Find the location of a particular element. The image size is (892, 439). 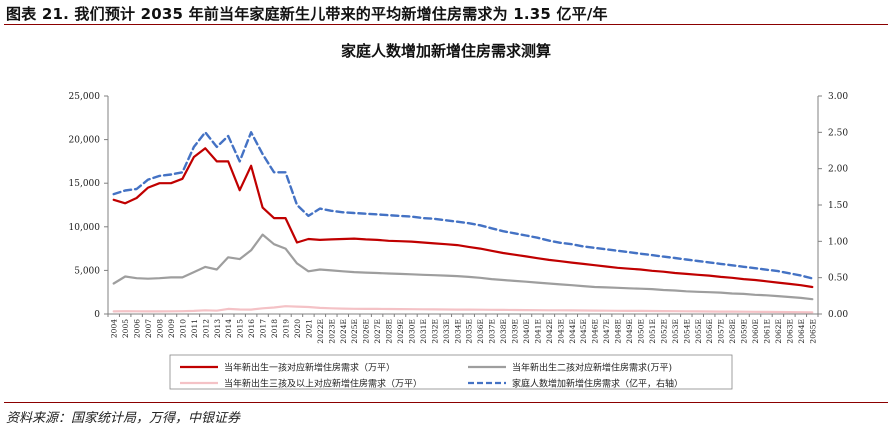

x-tick-label: 2061E is located at coordinates (766, 331).